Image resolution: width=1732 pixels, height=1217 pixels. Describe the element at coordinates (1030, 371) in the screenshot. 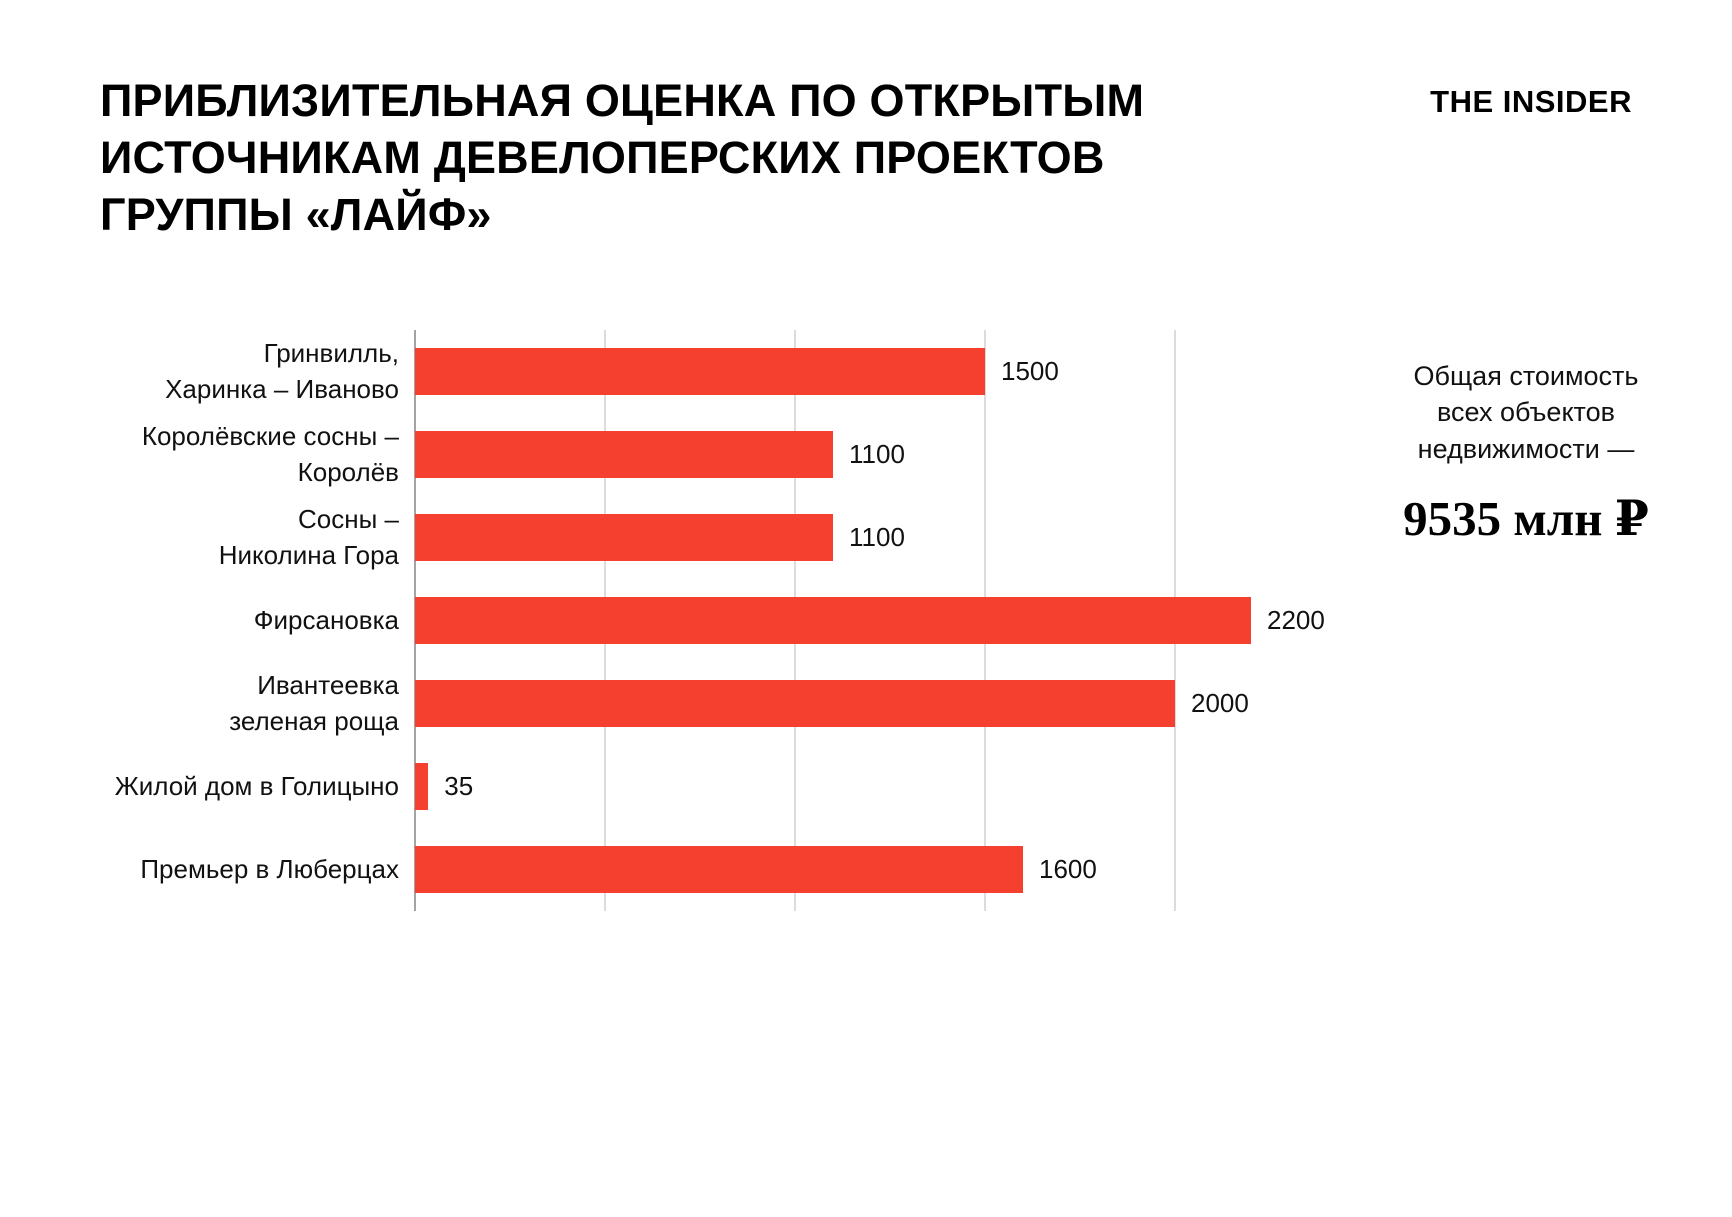

I see `bar-value-label: 1500` at that location.